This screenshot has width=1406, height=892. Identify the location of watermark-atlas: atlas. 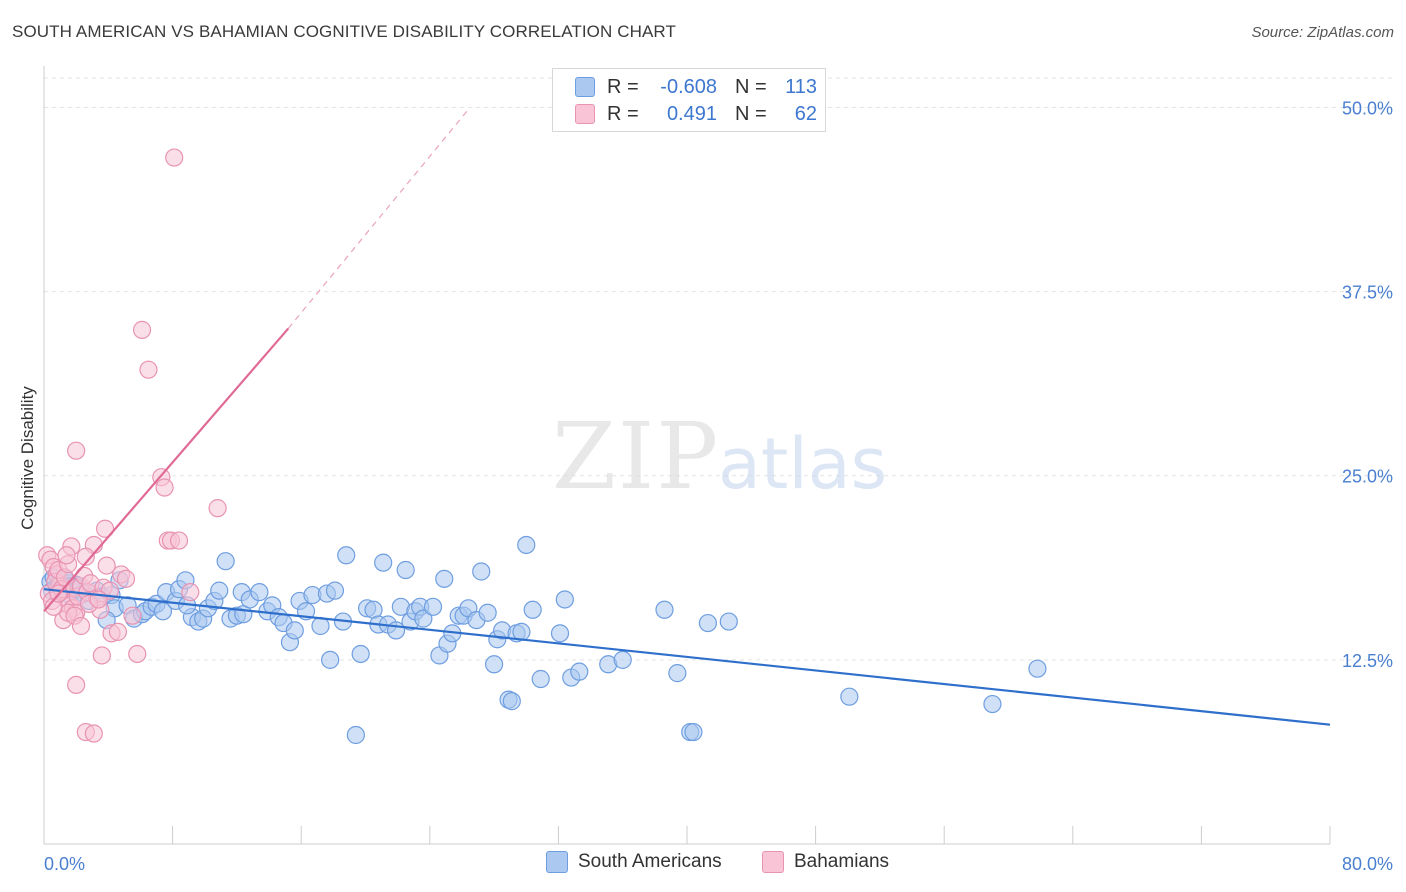
(802, 464).